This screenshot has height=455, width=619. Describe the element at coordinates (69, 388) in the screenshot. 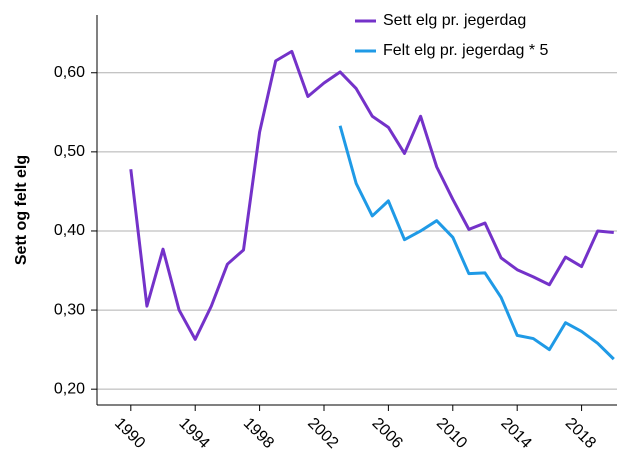

I see `y-tick-label: 0,20` at that location.